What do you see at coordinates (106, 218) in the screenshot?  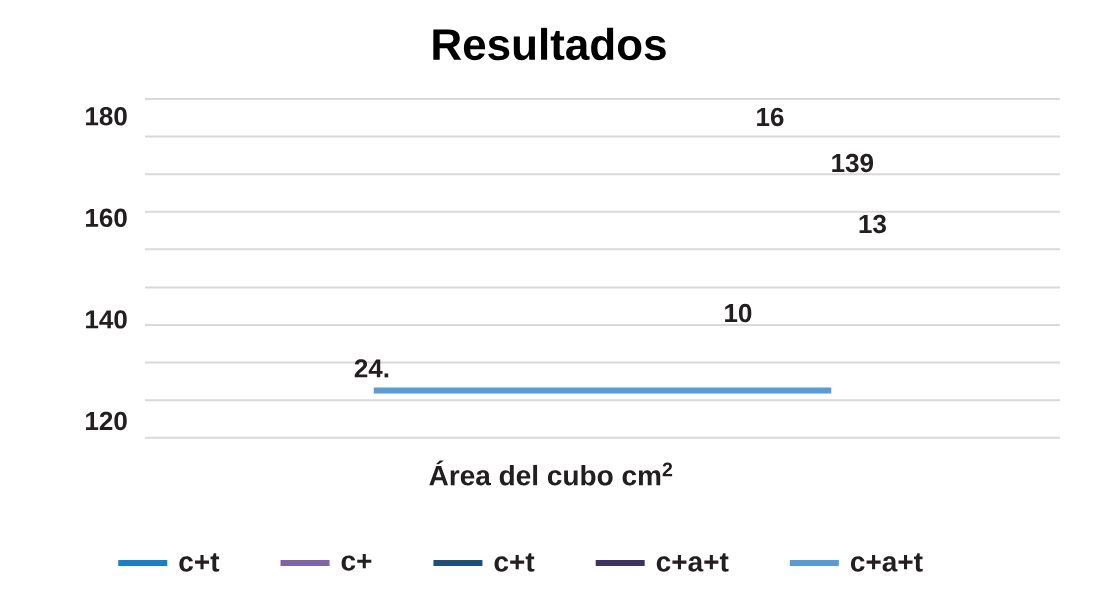 I see `y-tick-label: 160` at bounding box center [106, 218].